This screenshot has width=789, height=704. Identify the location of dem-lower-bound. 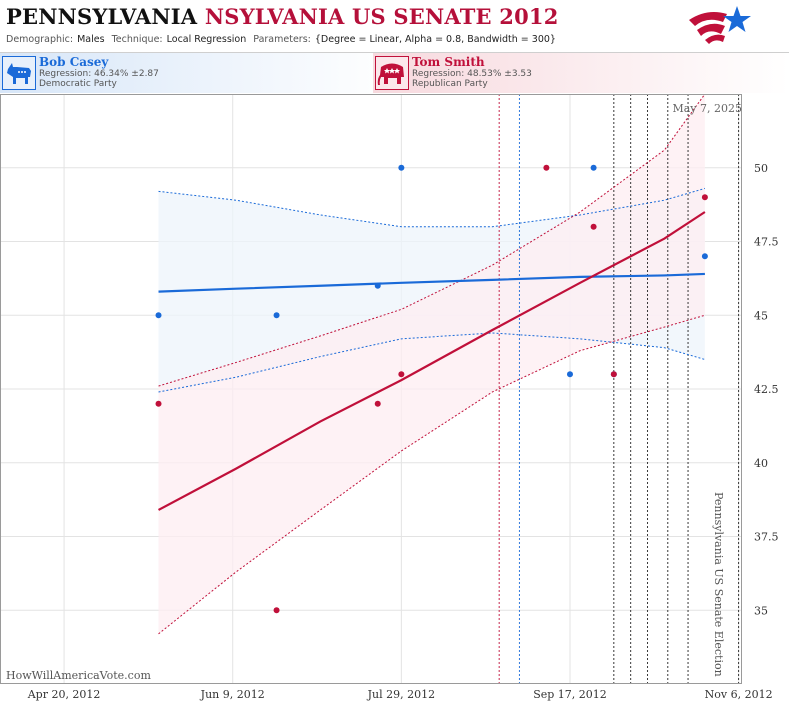
(432, 362).